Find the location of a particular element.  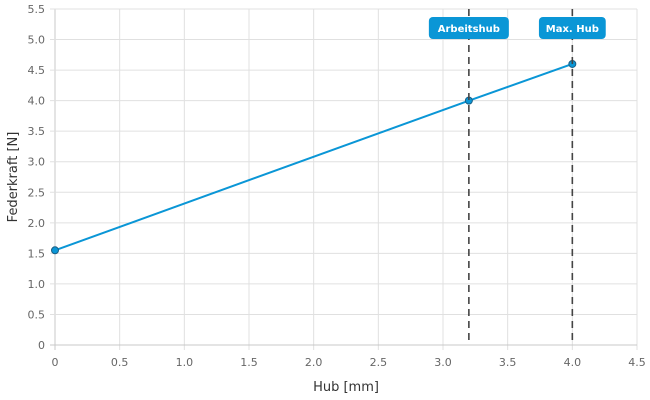

x-tick-label: 3.5 is located at coordinates (508, 362).